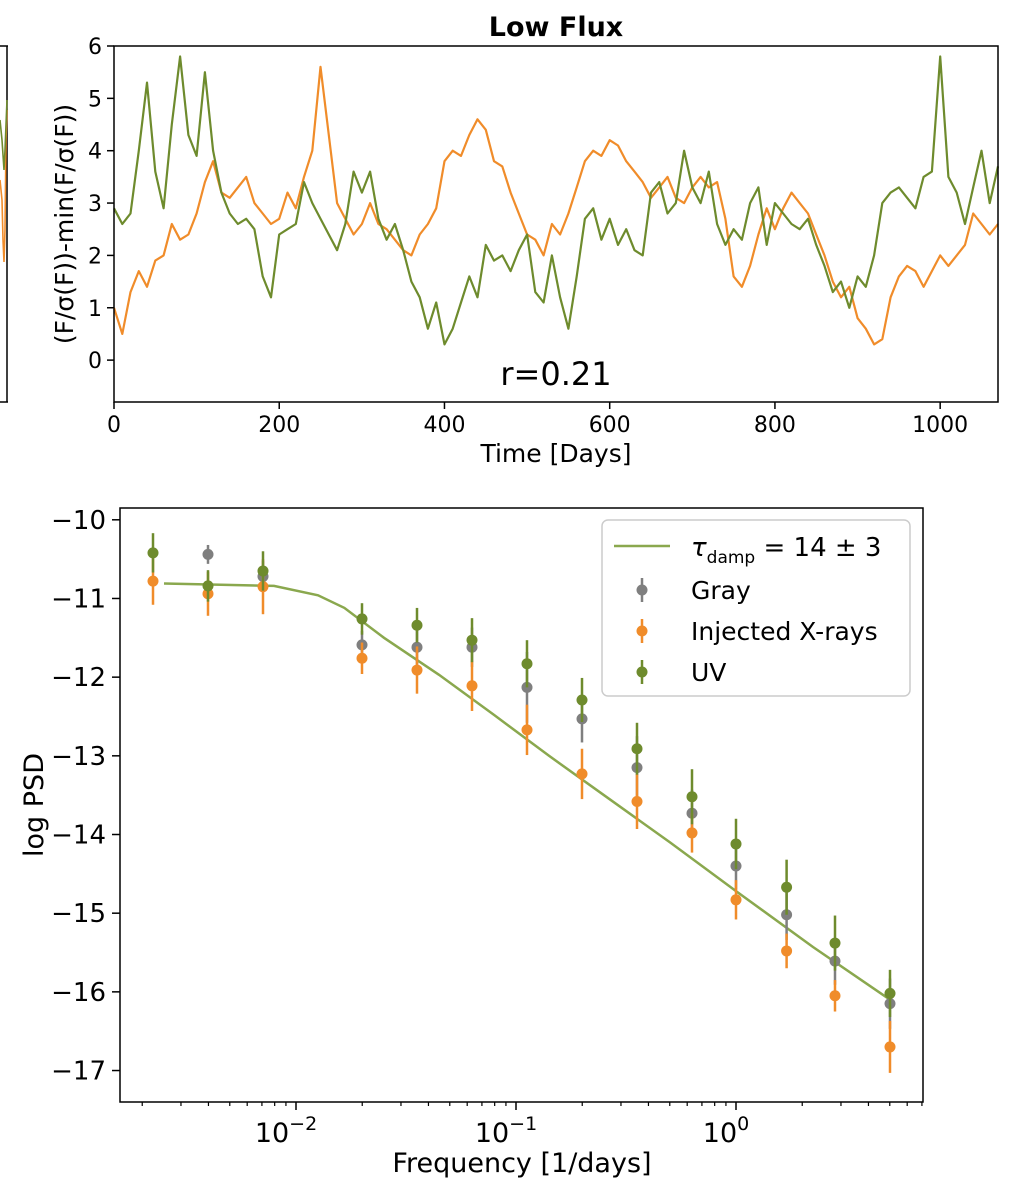 The width and height of the screenshot is (1022, 1200). What do you see at coordinates (95, 47) in the screenshot?
I see `top-y-tick-label: 6` at bounding box center [95, 47].